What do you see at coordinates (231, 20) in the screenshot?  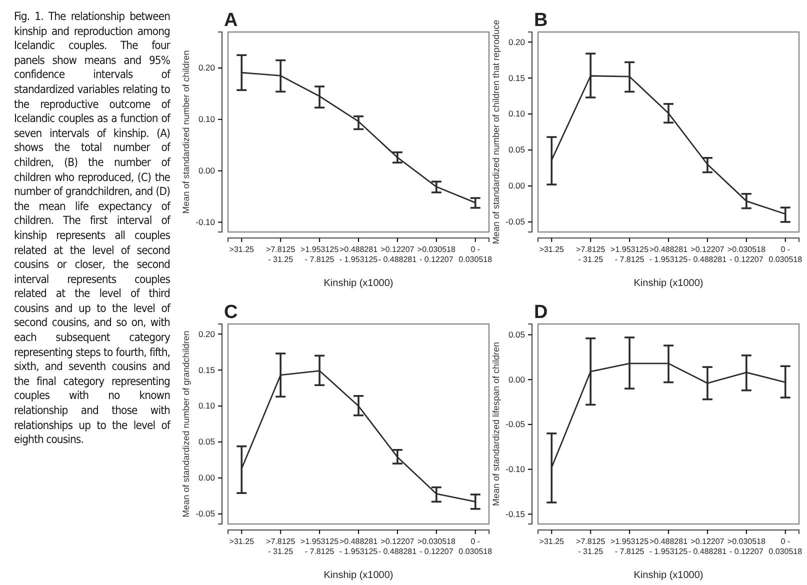 I see `chart-title: A` at bounding box center [231, 20].